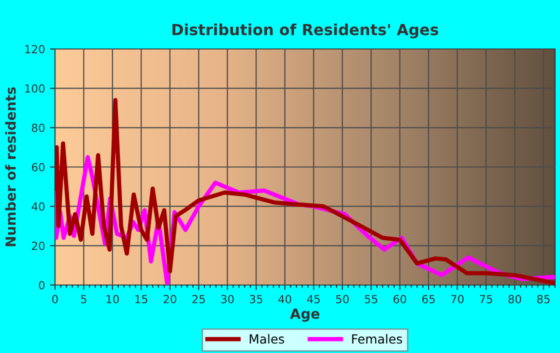 The height and width of the screenshot is (353, 560). I want to click on y-axis-title: Number of residents, so click(10, 166).